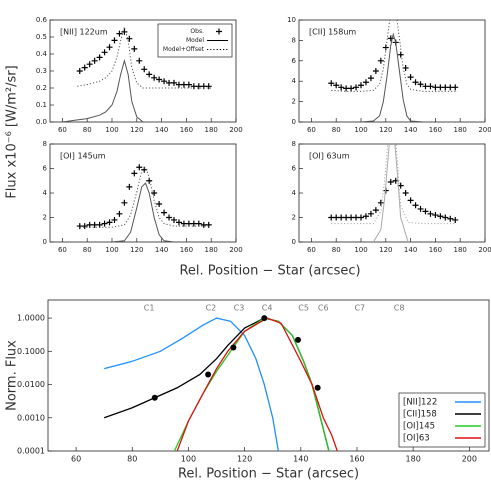 This screenshot has width=491, height=491. Describe the element at coordinates (42, 20) in the screenshot. I see `y-tick-label: 0.6` at that location.